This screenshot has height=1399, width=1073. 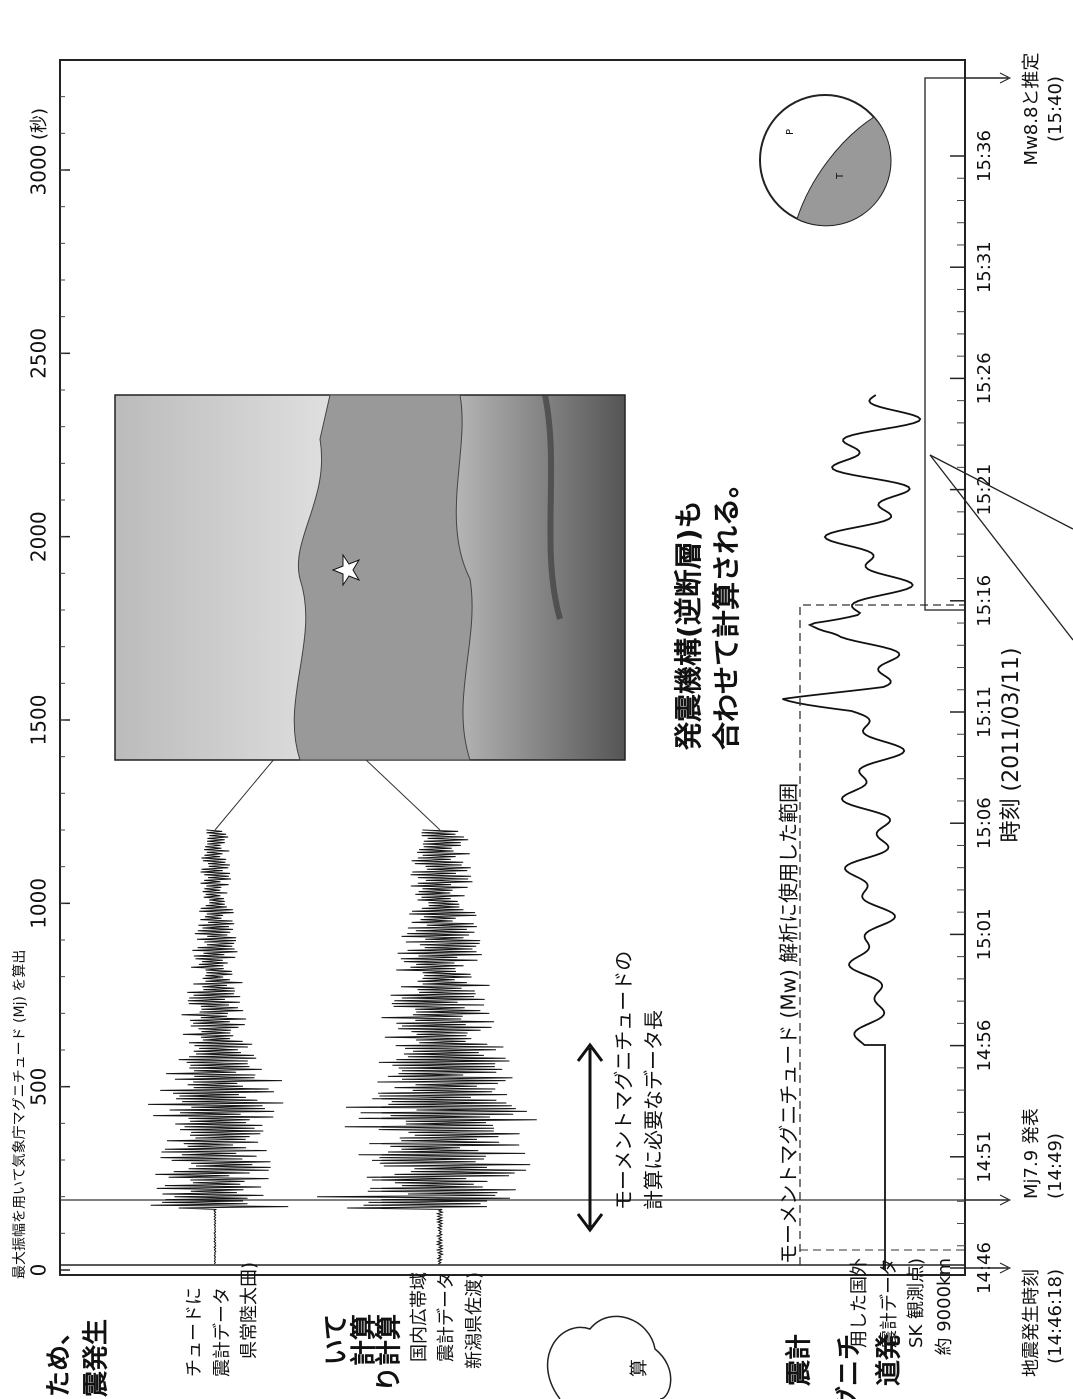 I want to click on time-axis-label: 時刻 (2011/03/11), so click(x=1011, y=745).